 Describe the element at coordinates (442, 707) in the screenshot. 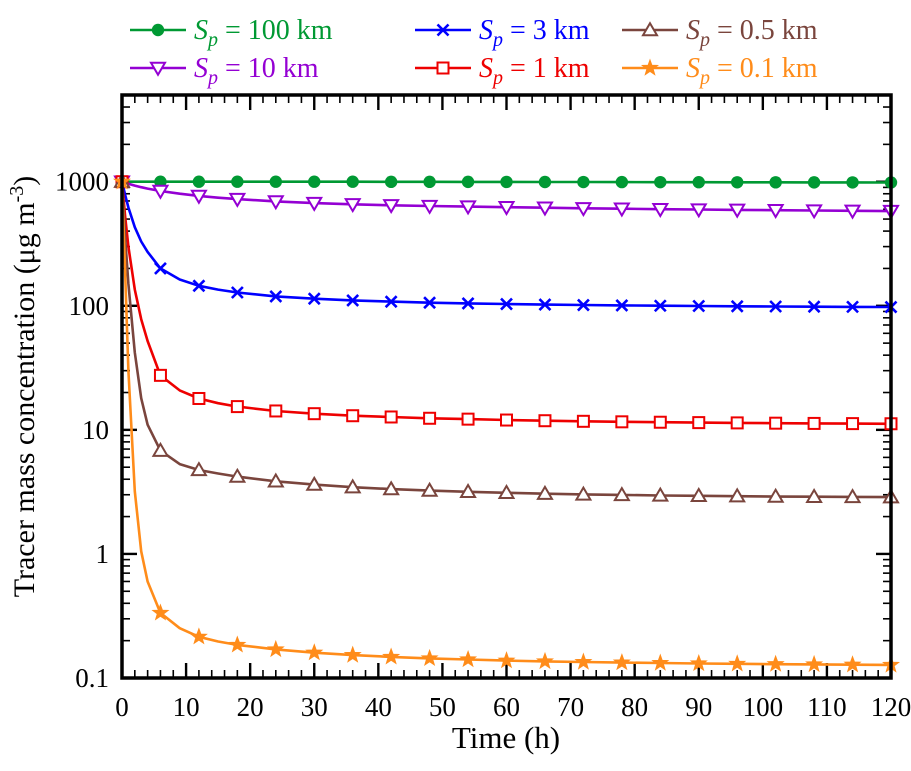

I see `x-tick-label: 50` at that location.